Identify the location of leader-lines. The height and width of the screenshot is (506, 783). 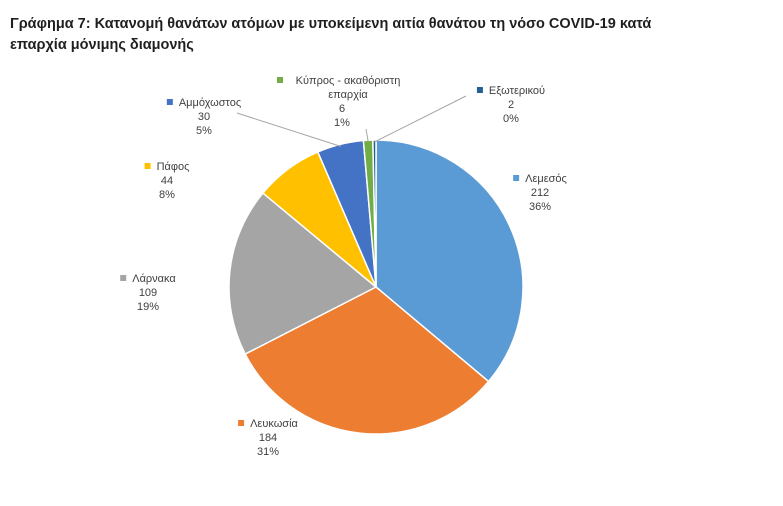
(351, 121).